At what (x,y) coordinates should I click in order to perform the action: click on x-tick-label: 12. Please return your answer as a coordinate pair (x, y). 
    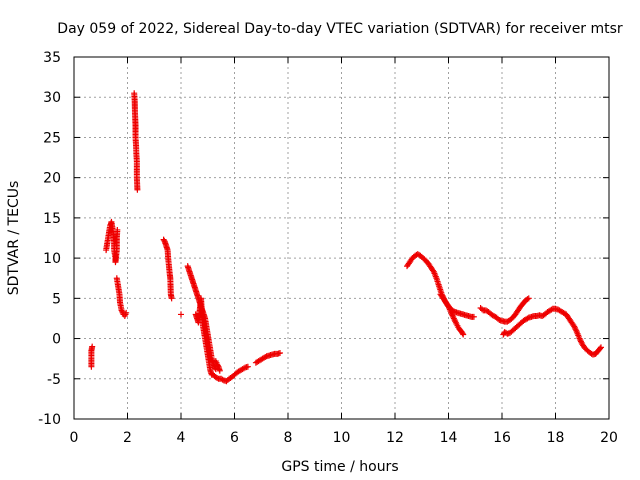
    Looking at the image, I should click on (395, 438).